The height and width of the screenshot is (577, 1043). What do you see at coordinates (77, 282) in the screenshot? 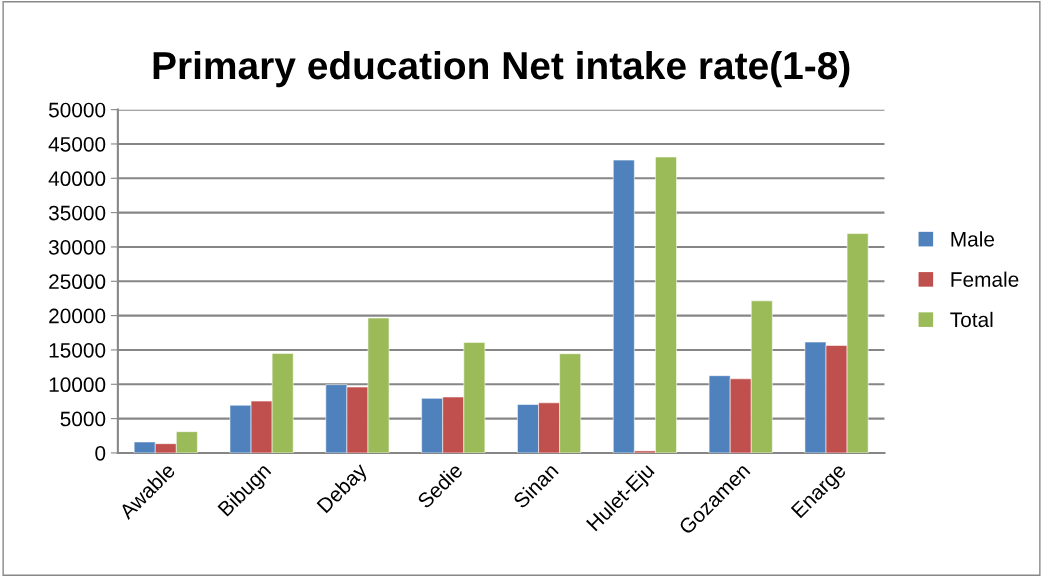
I see `y-tick-label: 25000` at bounding box center [77, 282].